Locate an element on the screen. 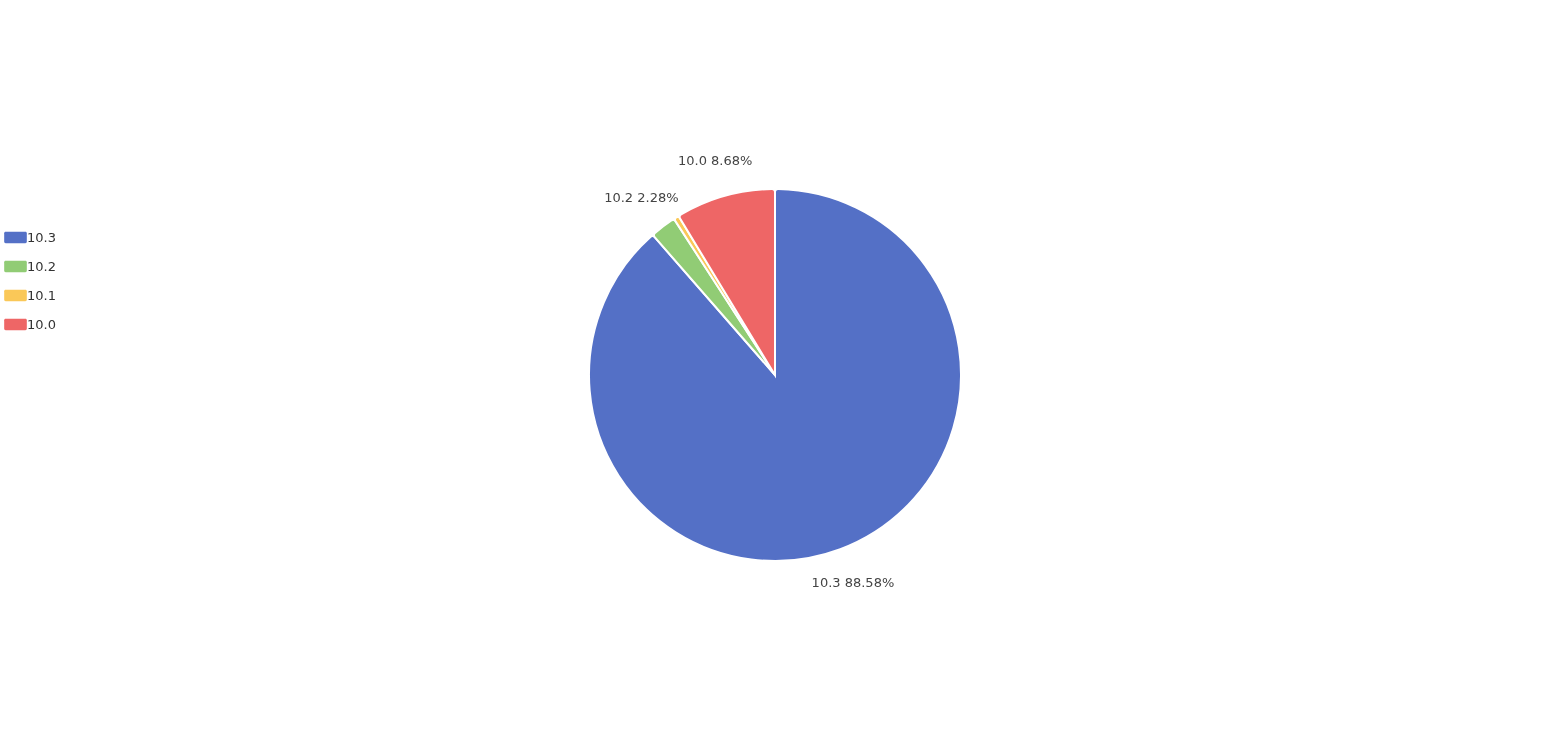 This screenshot has height=750, width=1550. data-label: 10.2 2.28% is located at coordinates (641, 197).